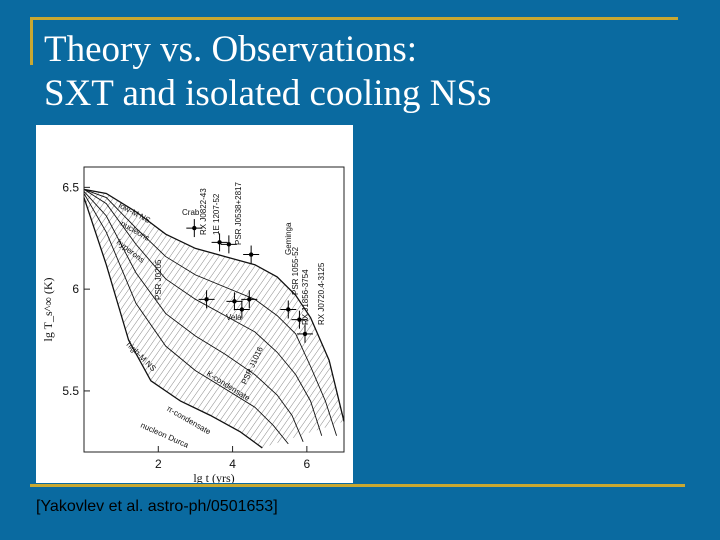  I want to click on y-tick-label: 6, so click(75, 289).